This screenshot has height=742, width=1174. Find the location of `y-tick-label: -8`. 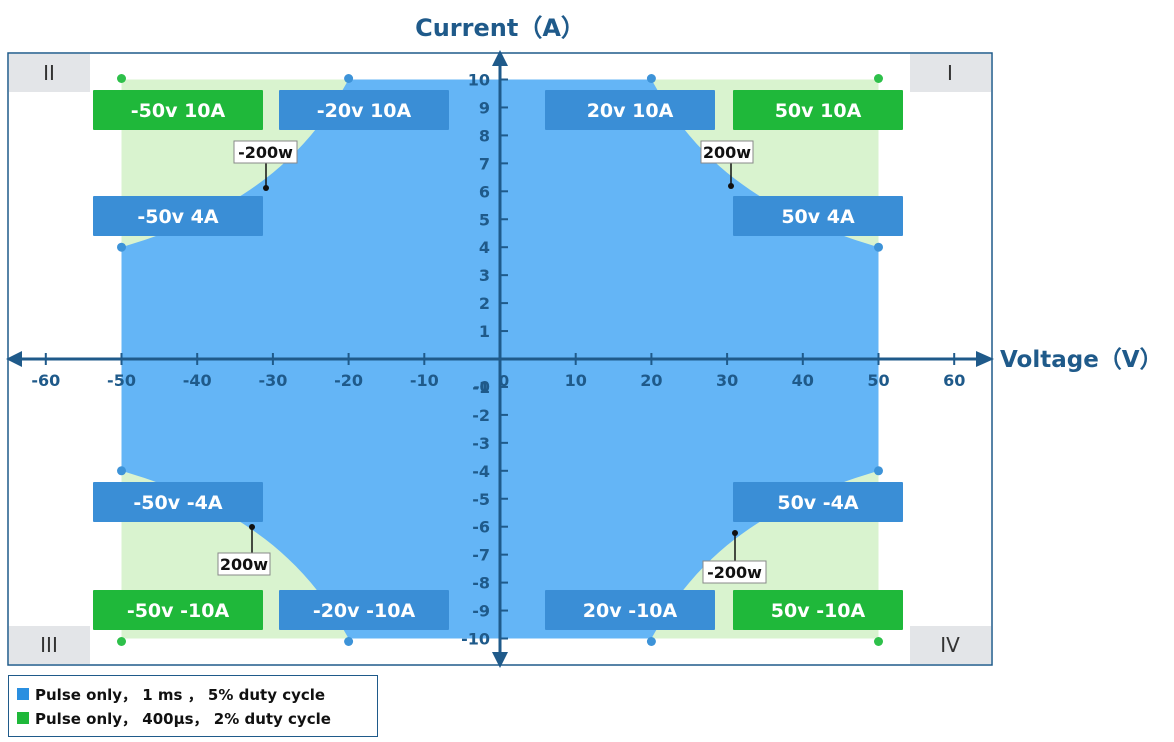

y-tick-label: -8 is located at coordinates (481, 583).